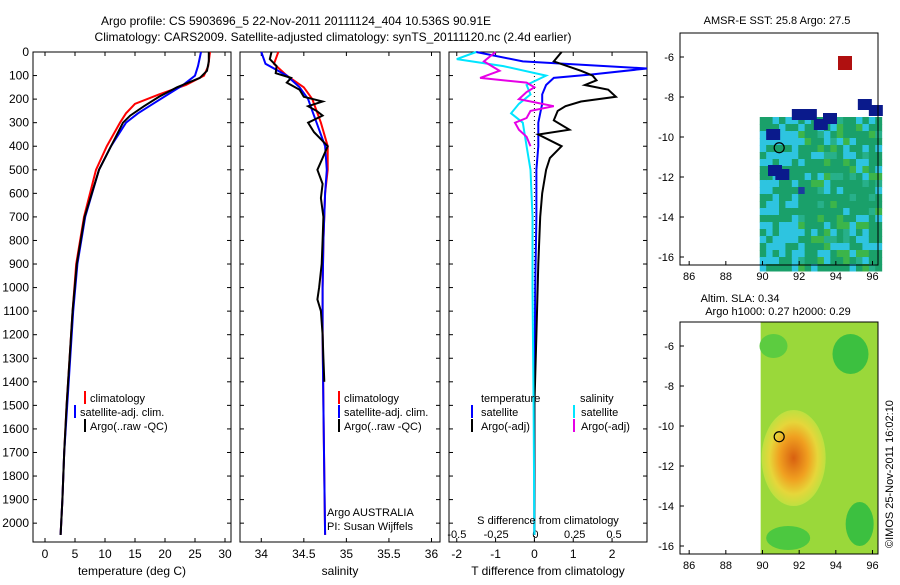 Image resolution: width=900 pixels, height=585 pixels. Describe the element at coordinates (340, 571) in the screenshot. I see `salinity-xlabel: salinity` at that location.